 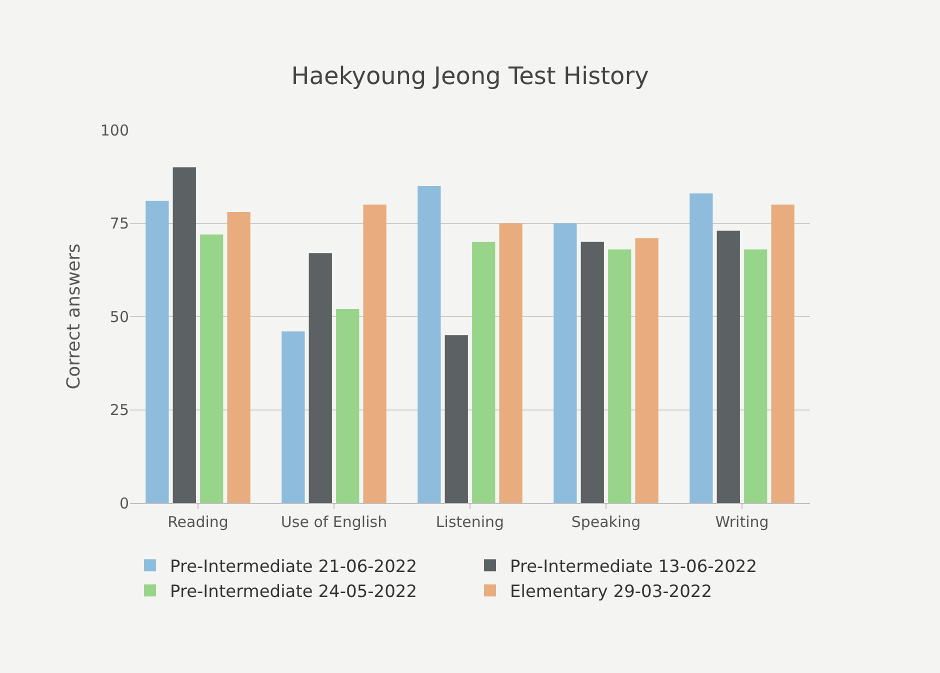 What do you see at coordinates (119, 410) in the screenshot?
I see `y-tick-label: 25` at bounding box center [119, 410].